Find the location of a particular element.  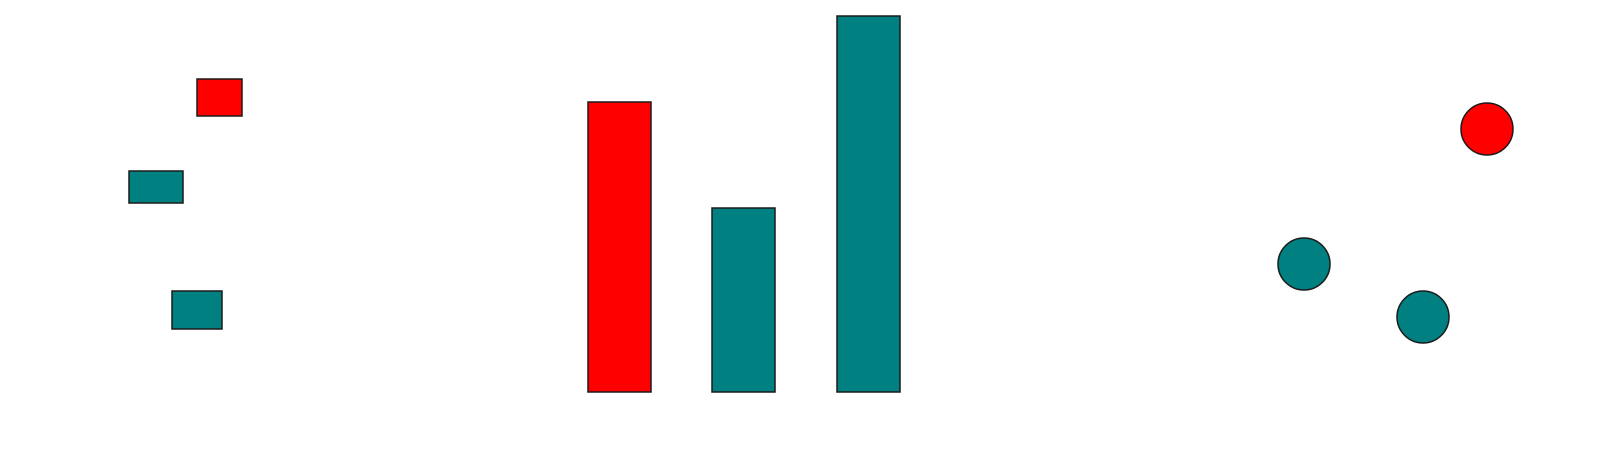

red-circle is located at coordinates (1487, 129).